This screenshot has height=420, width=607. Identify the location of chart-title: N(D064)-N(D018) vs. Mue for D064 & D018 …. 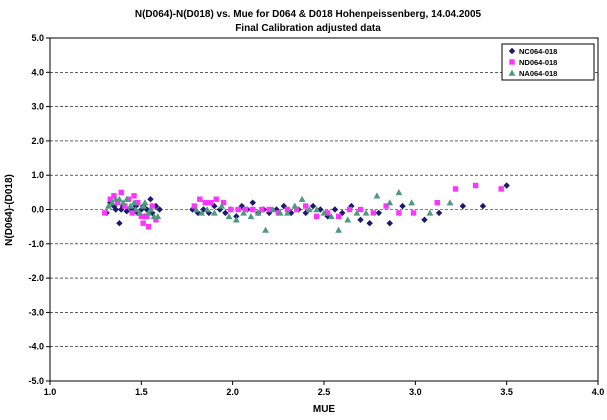
(308, 14).